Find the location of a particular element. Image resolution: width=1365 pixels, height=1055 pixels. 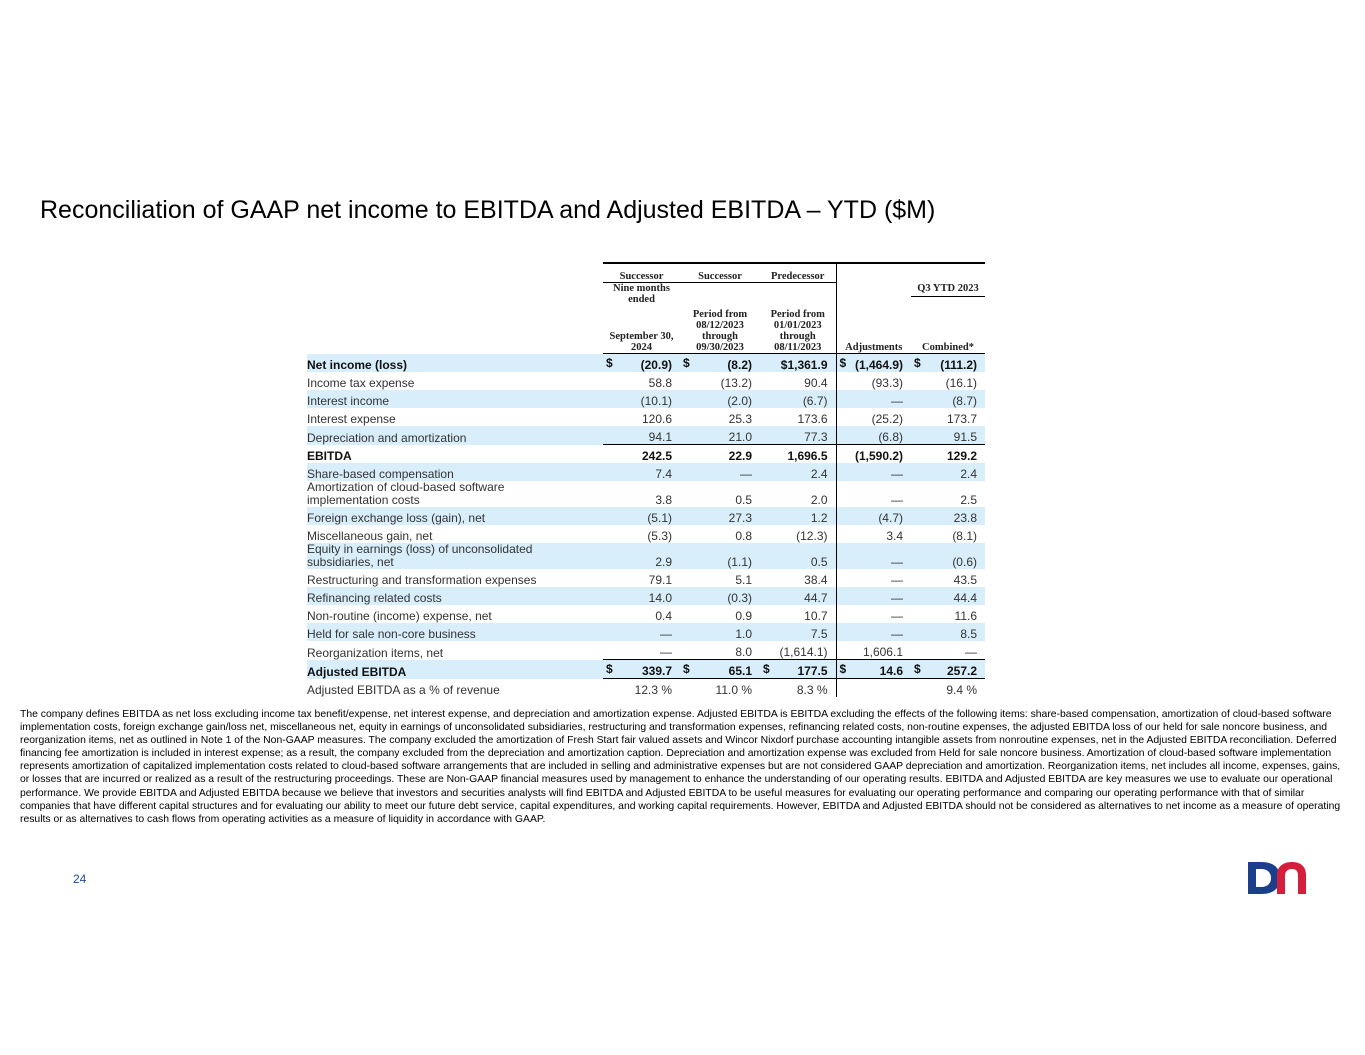

cell-value: 10.7 is located at coordinates (816, 616).